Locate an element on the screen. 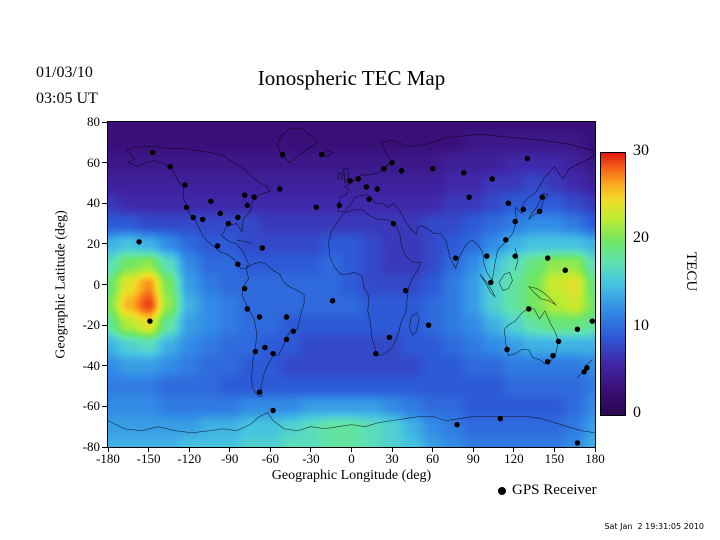 This screenshot has width=720, height=540. x-tick-label: -180 is located at coordinates (108, 458).